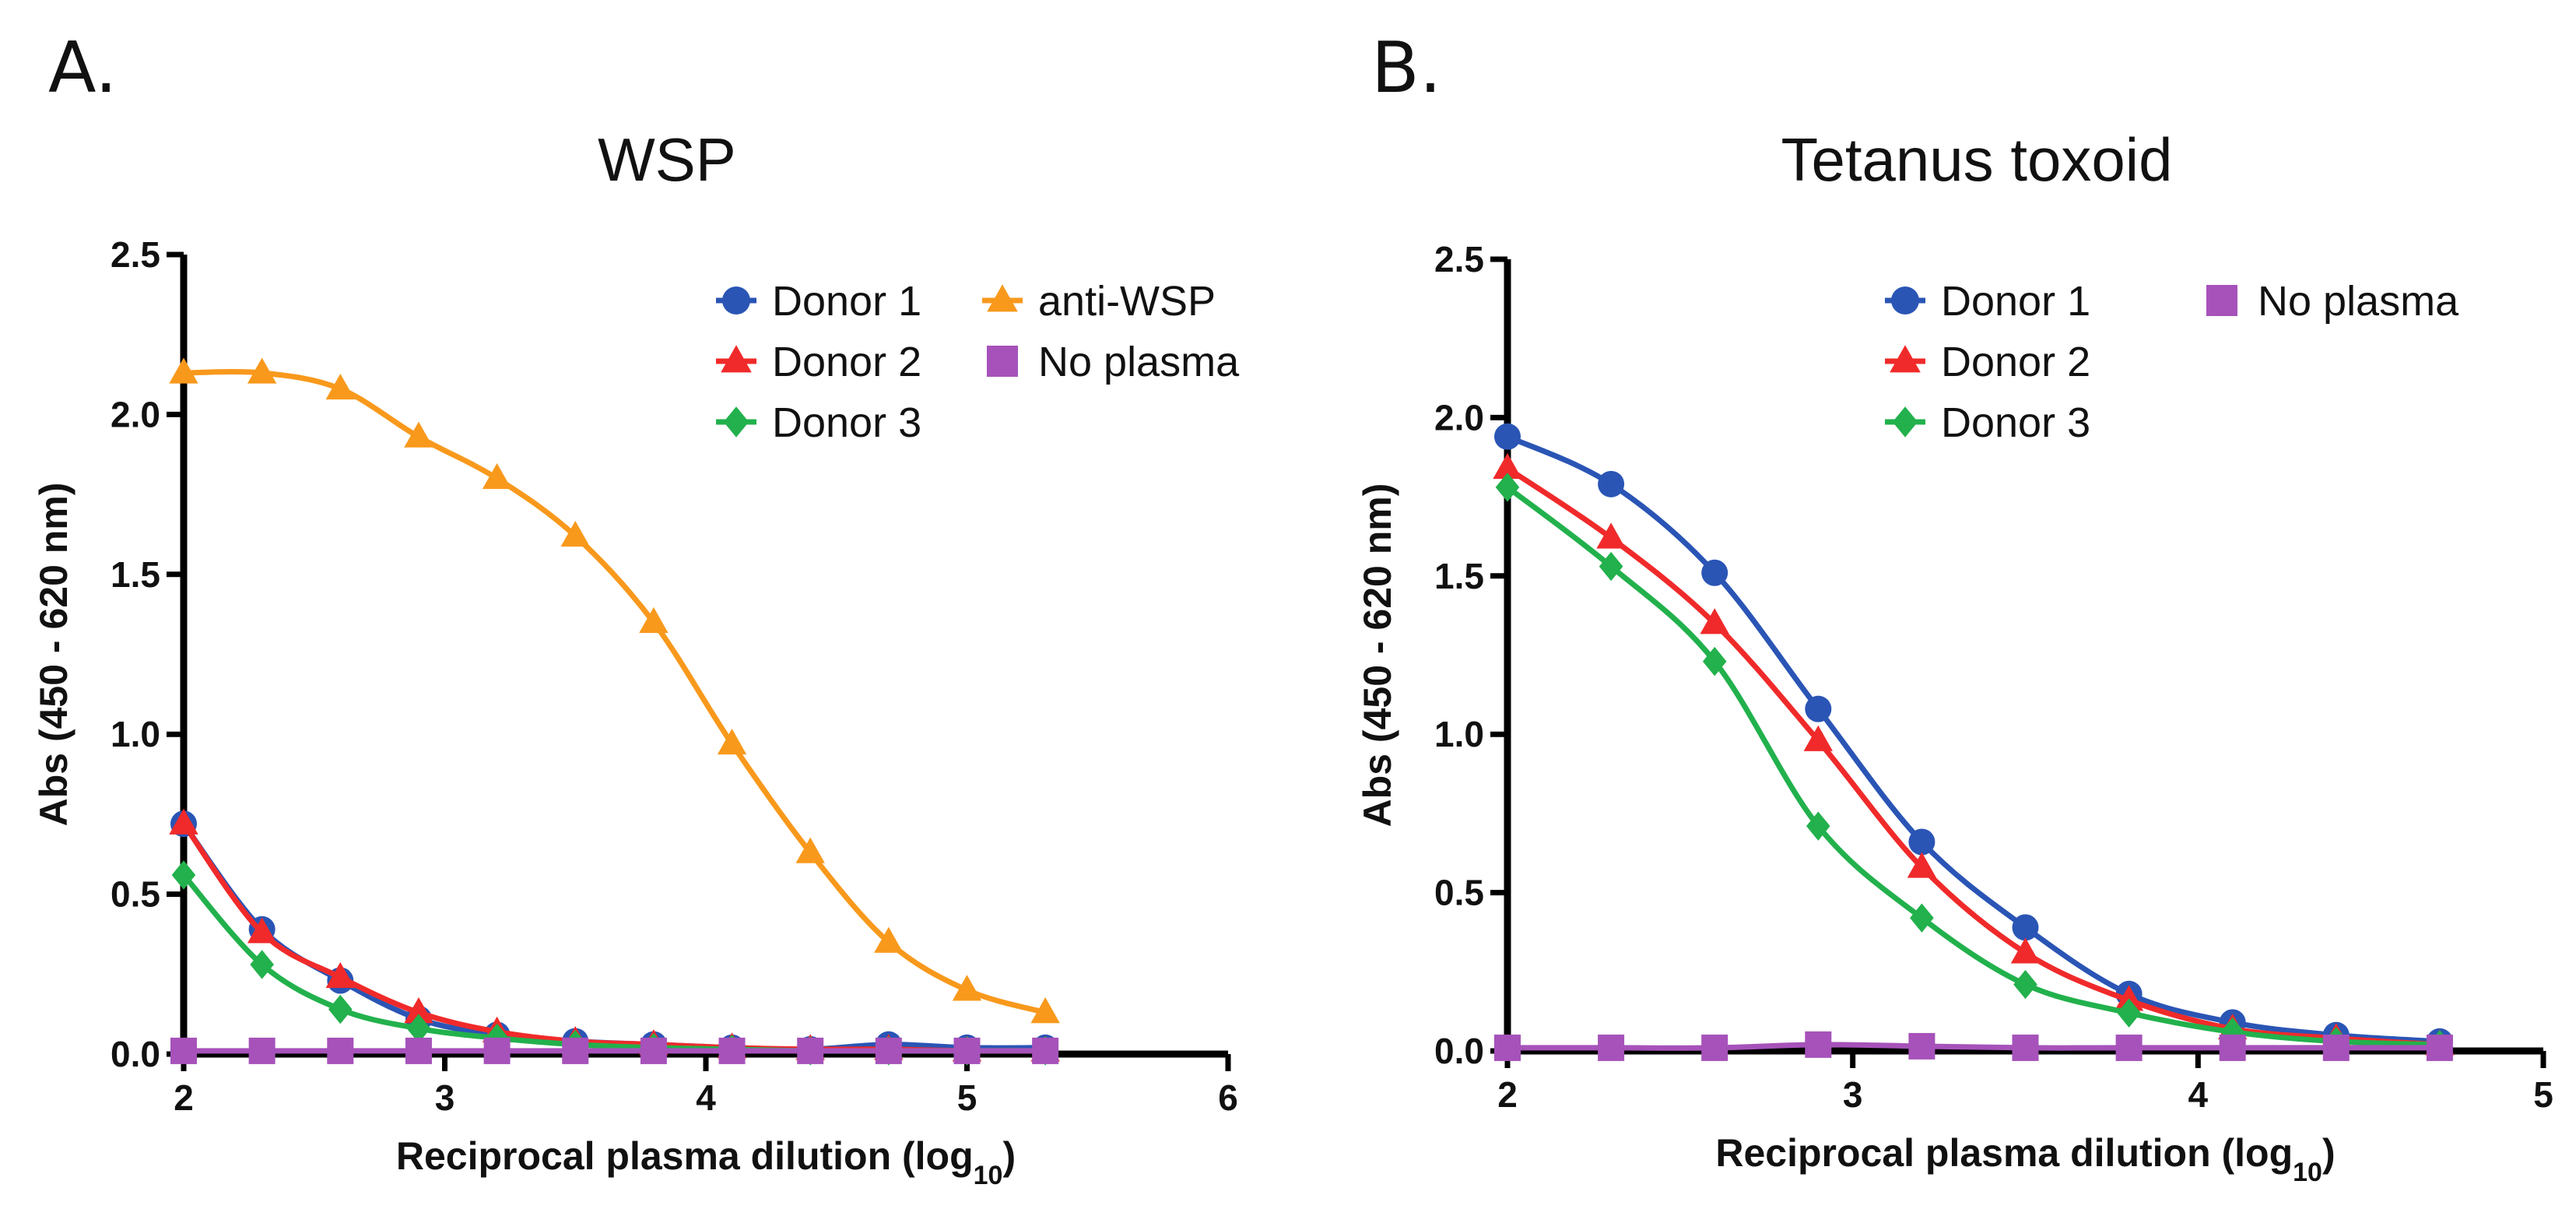  I want to click on chart-1-y-tick-label: 1.0, so click(1459, 734).